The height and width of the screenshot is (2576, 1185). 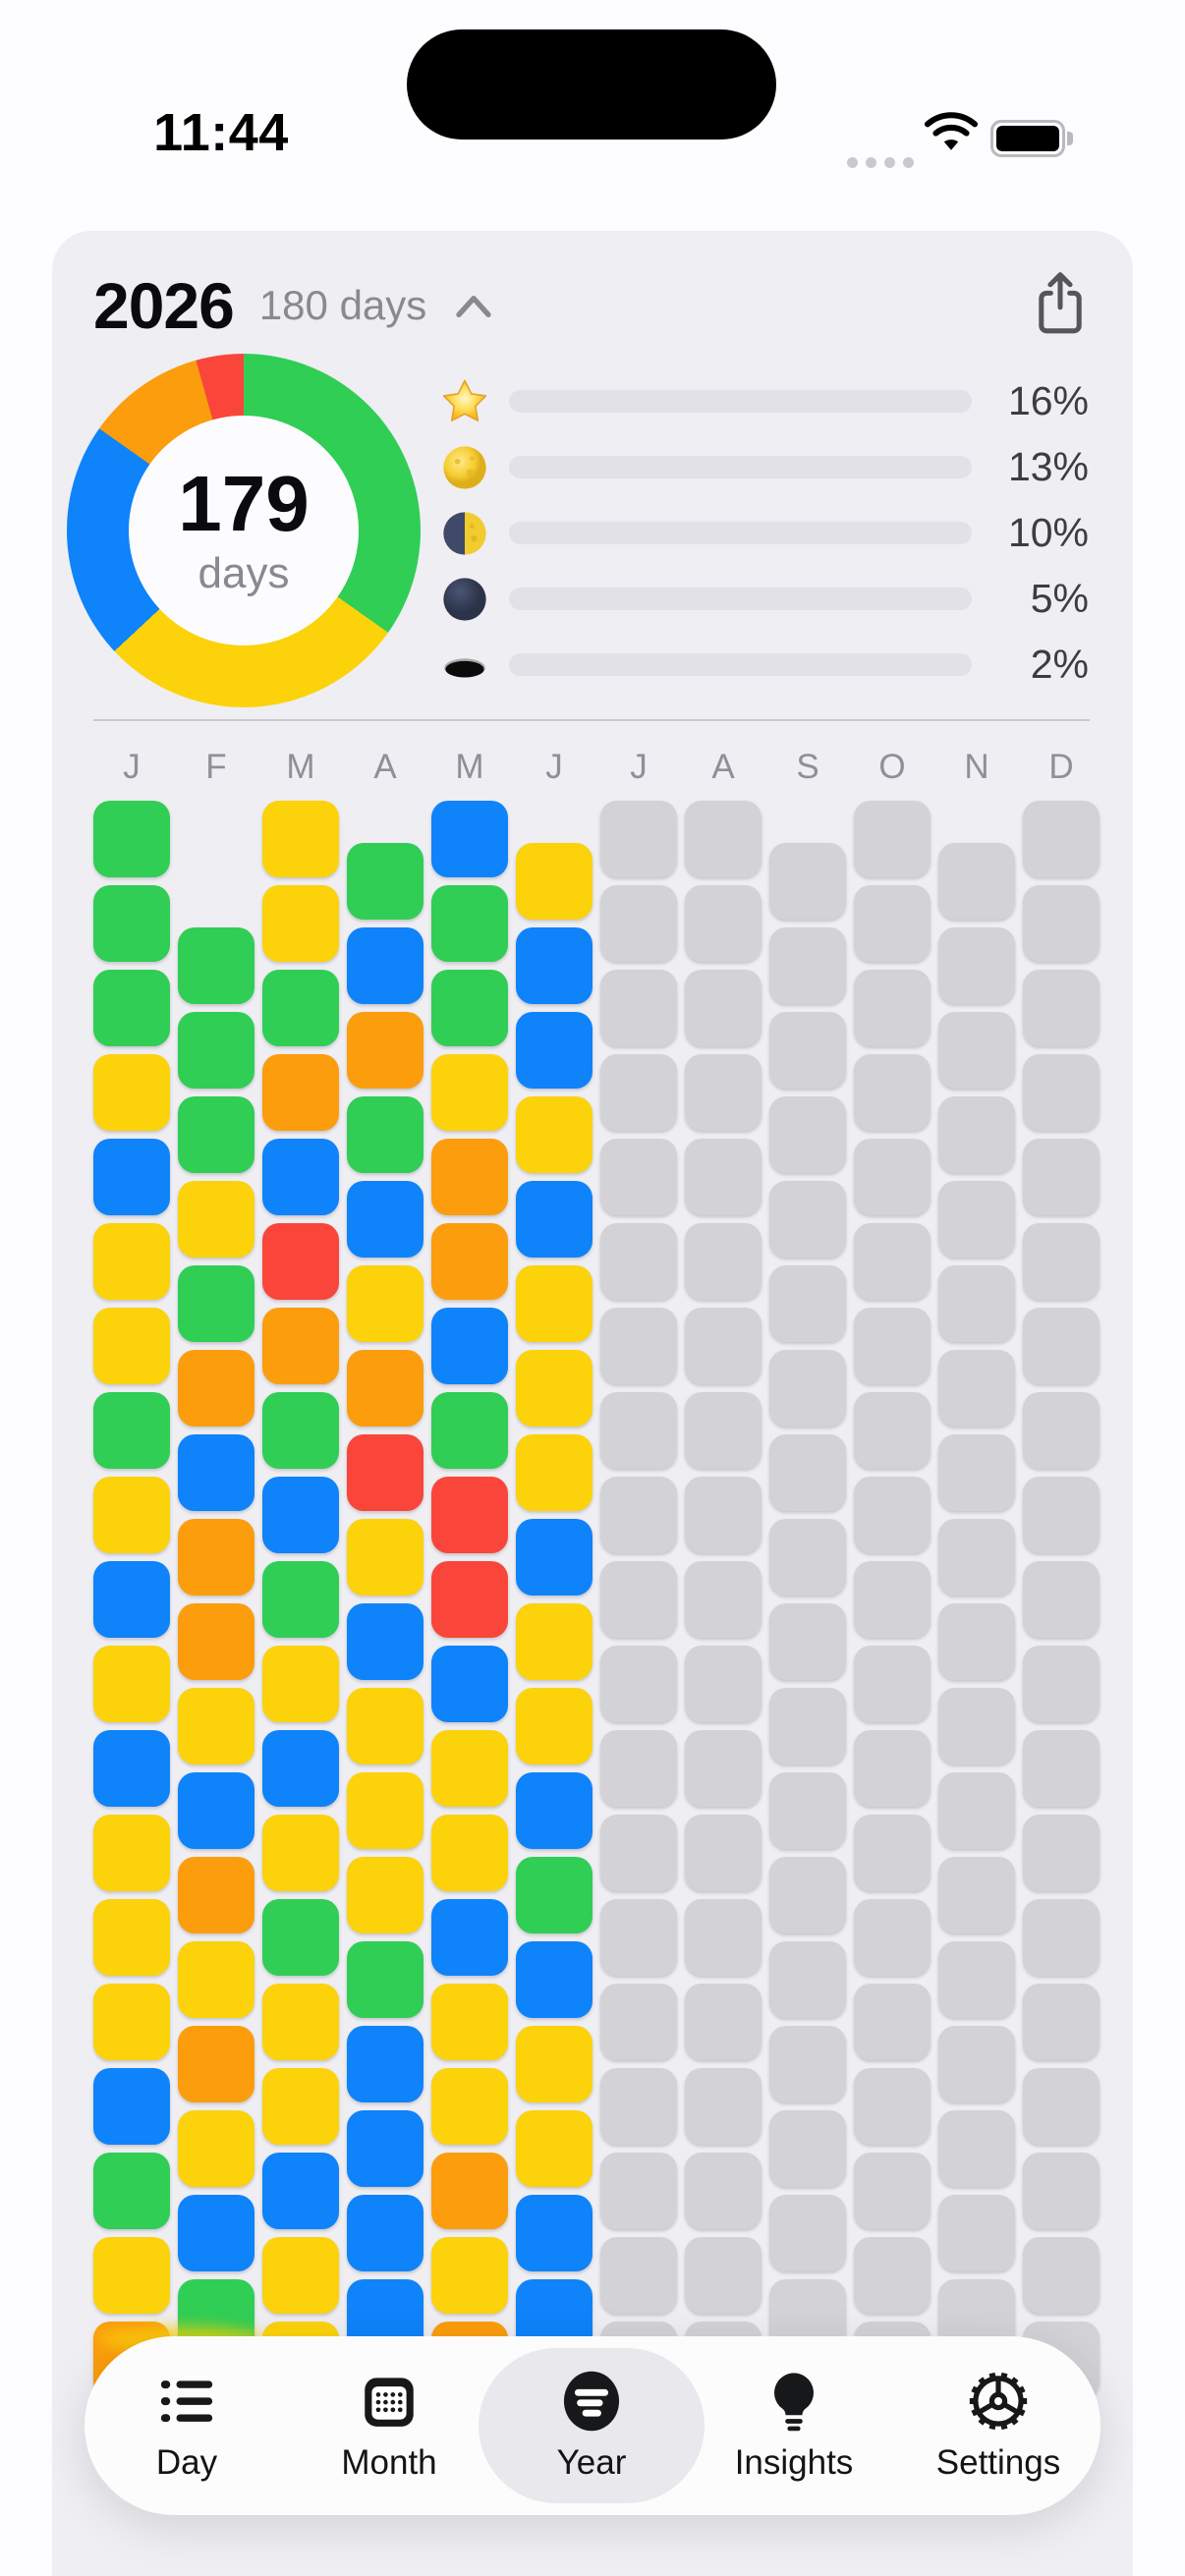 I want to click on share-button, so click(x=1061, y=303).